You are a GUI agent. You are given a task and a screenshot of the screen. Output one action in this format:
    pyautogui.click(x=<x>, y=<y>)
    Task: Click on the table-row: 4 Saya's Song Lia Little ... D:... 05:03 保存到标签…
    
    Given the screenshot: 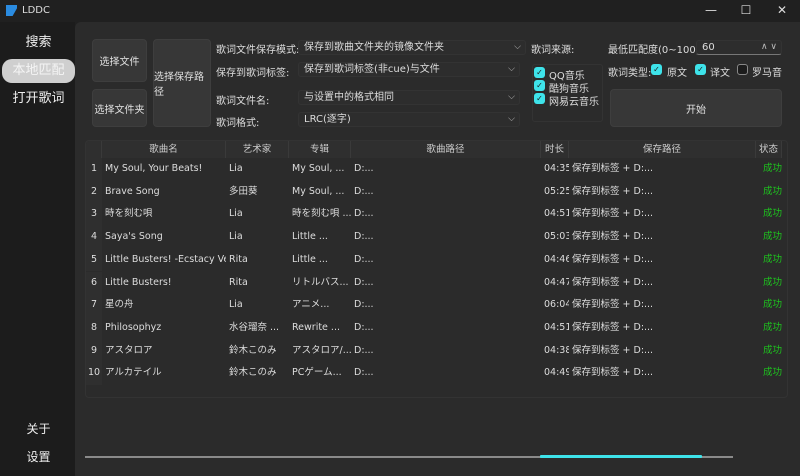 What is the action you would take?
    pyautogui.click(x=436, y=237)
    